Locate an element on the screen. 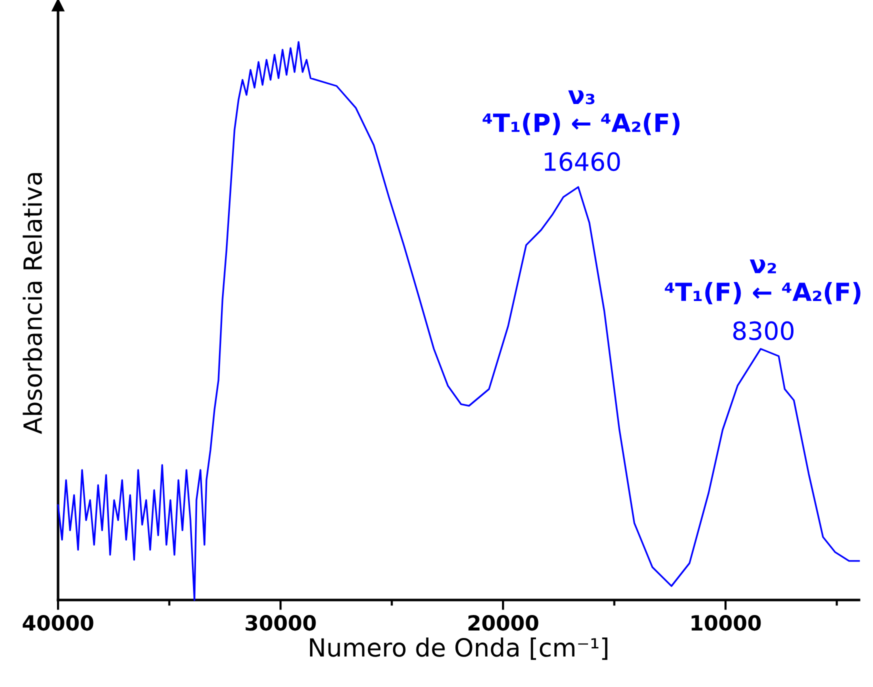 The image size is (873, 687). annotation: ν₂ is located at coordinates (763, 266).